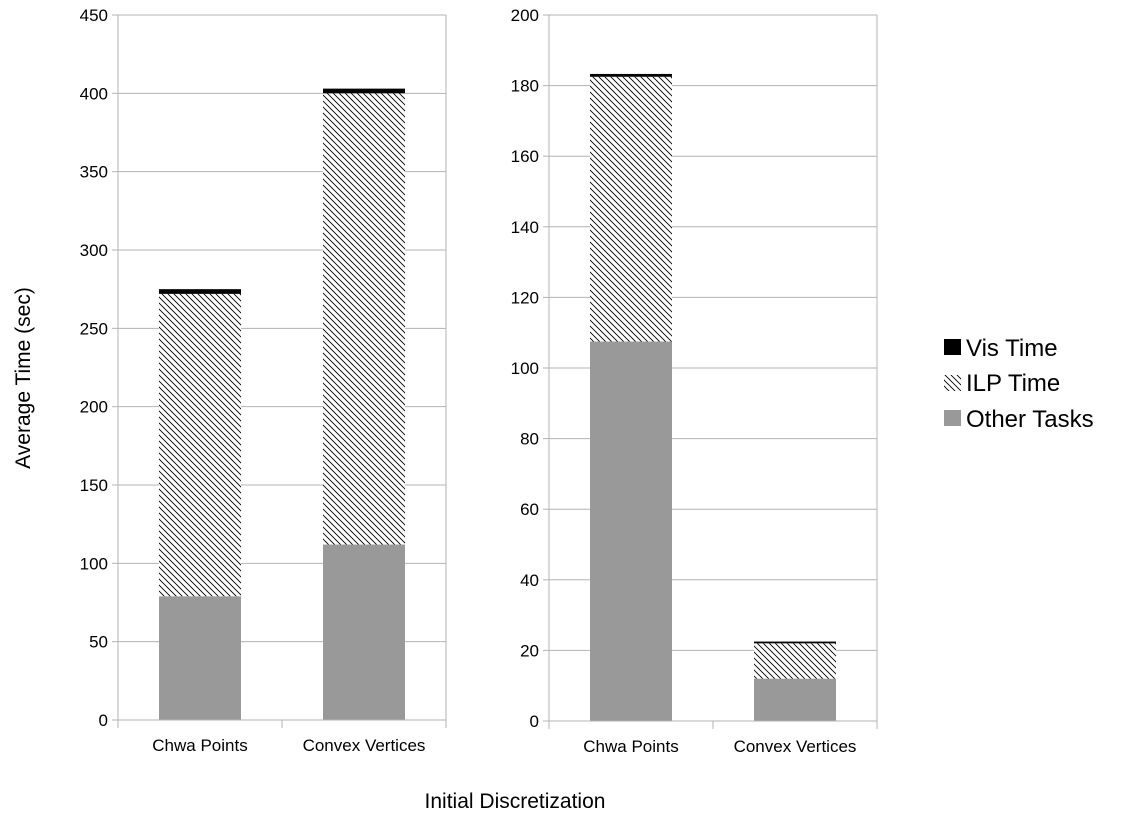 The height and width of the screenshot is (816, 1130). Describe the element at coordinates (952, 383) in the screenshot. I see `legend-swatch-ilp-time` at that location.